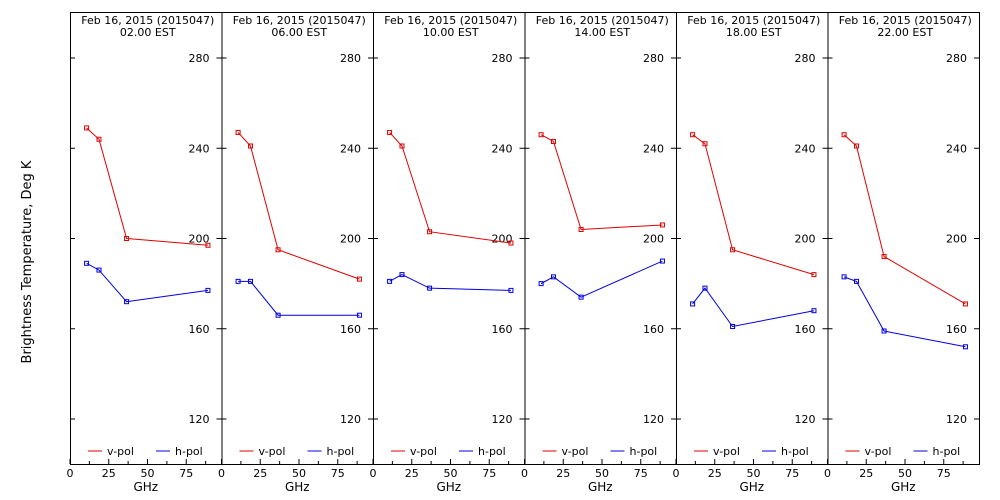  Describe the element at coordinates (297, 487) in the screenshot. I see `x-axis-label-2: GHz` at that location.